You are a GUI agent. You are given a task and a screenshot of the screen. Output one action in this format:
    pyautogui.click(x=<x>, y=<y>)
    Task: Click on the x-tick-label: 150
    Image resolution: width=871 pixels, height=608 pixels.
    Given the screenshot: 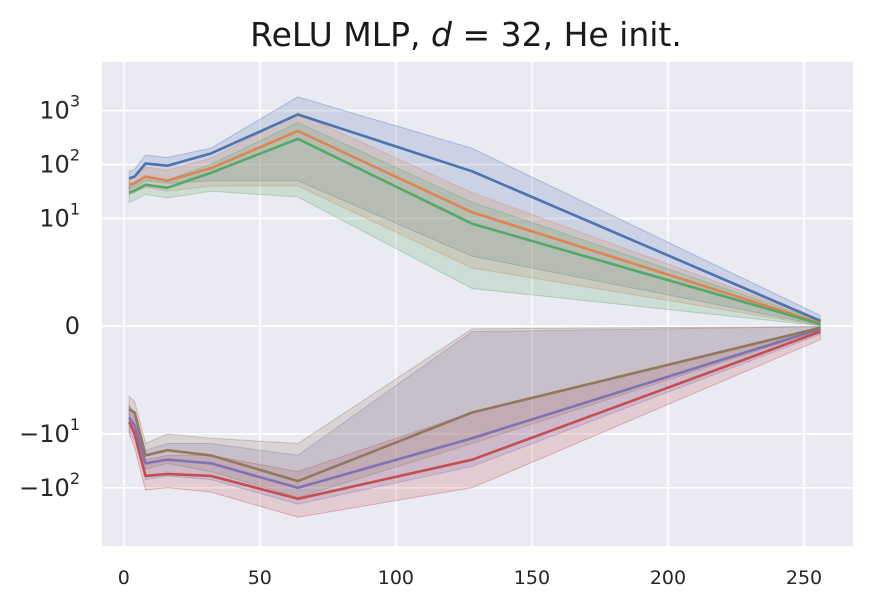 What is the action you would take?
    pyautogui.click(x=532, y=578)
    